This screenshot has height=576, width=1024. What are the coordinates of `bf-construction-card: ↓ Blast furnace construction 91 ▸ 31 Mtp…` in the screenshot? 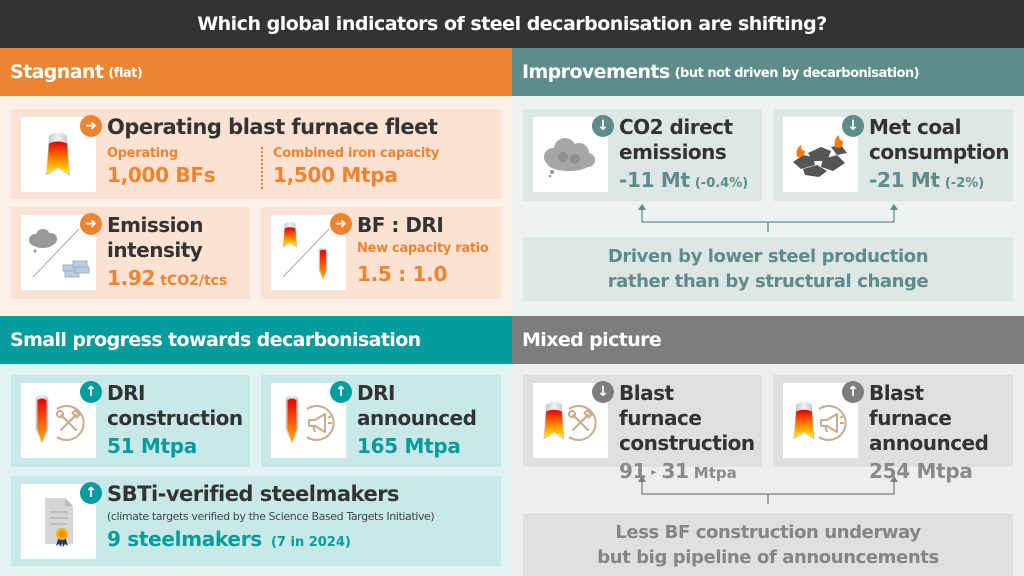 It's located at (642, 429).